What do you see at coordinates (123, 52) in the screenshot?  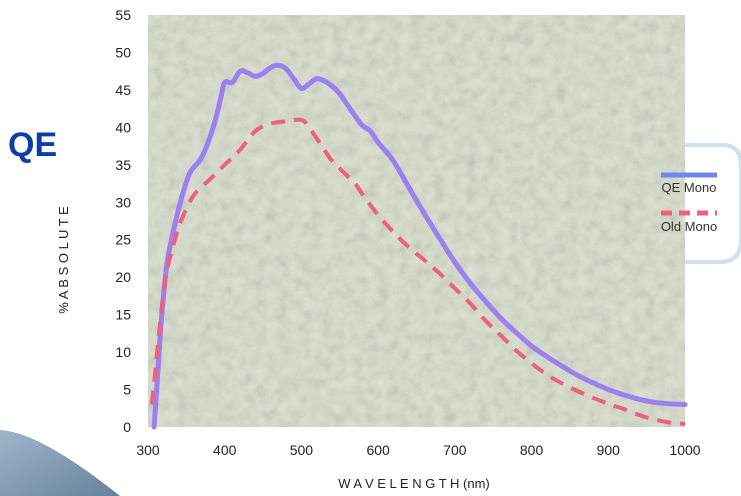 I see `y-tick-label: 50` at bounding box center [123, 52].